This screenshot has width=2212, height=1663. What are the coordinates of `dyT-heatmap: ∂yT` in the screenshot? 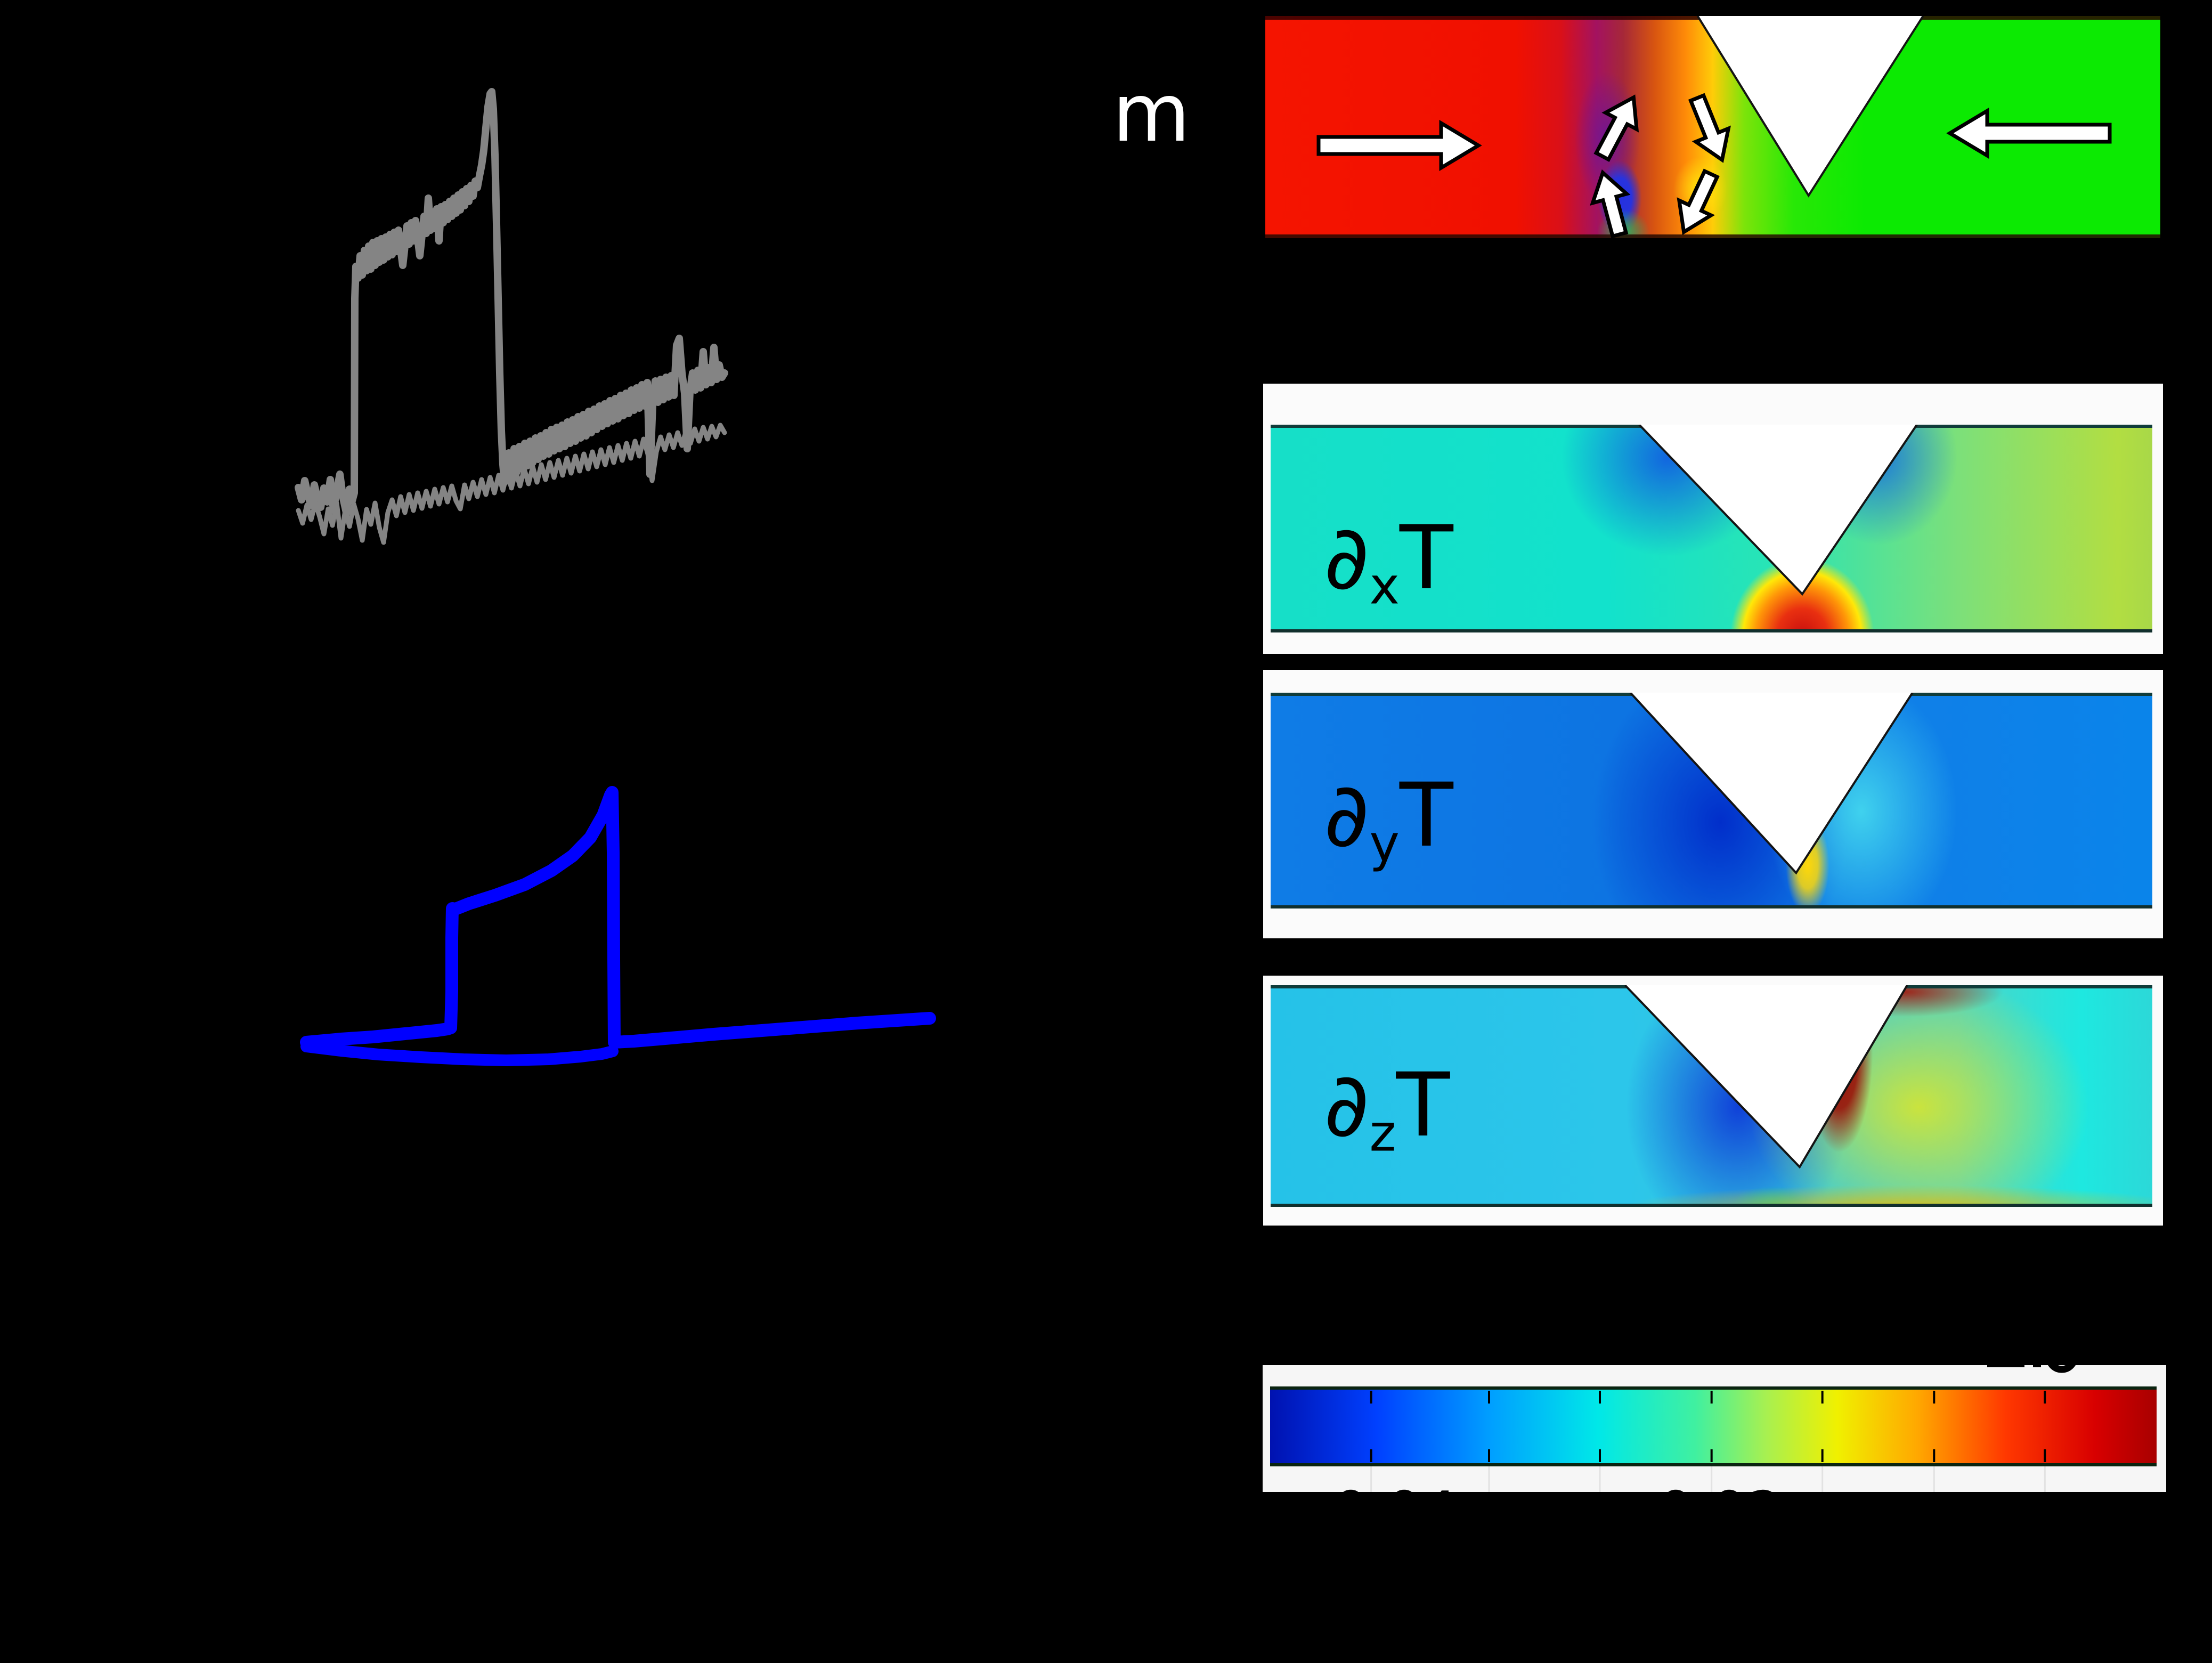 It's located at (1711, 800).